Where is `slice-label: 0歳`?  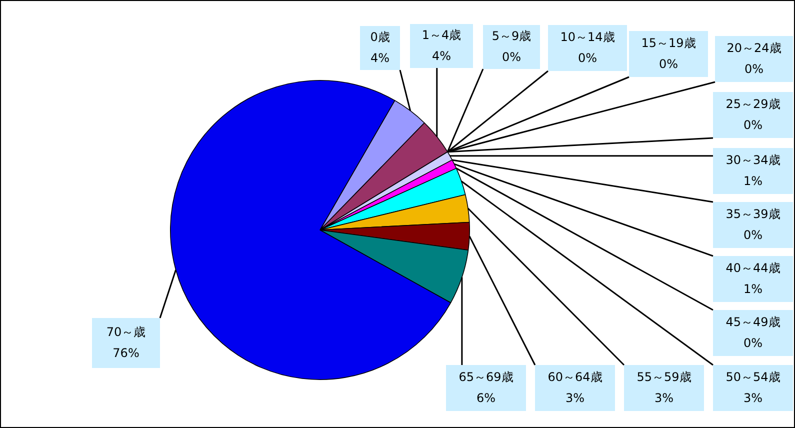 slice-label: 0歳 is located at coordinates (380, 37).